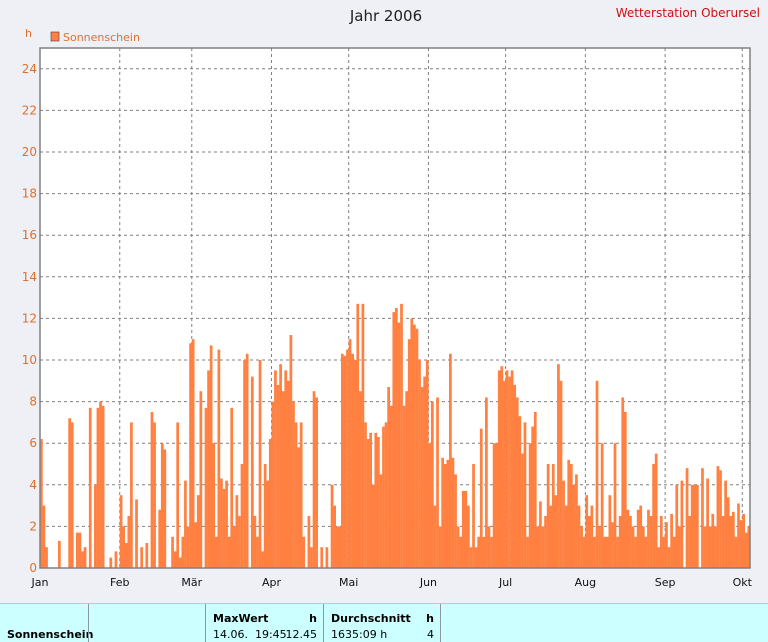 The image size is (768, 642). I want to click on y-tick-label: 22, so click(29, 110).